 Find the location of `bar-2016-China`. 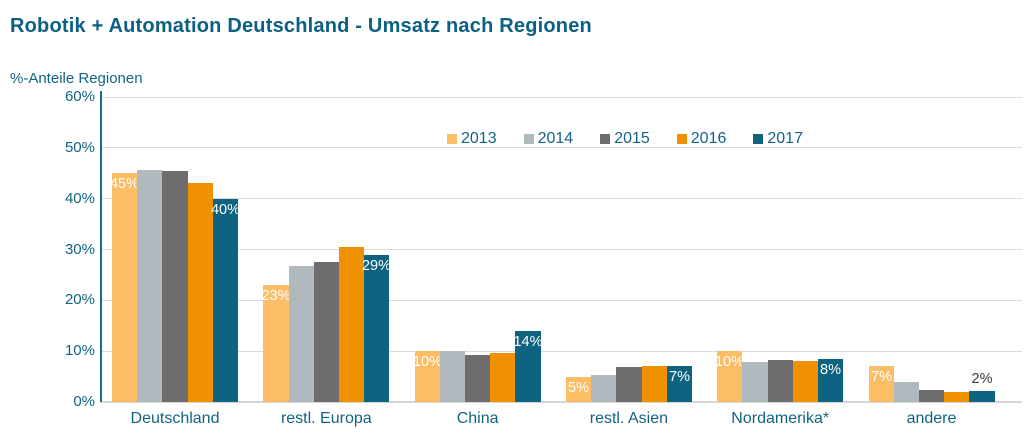

bar-2016-China is located at coordinates (502, 377).